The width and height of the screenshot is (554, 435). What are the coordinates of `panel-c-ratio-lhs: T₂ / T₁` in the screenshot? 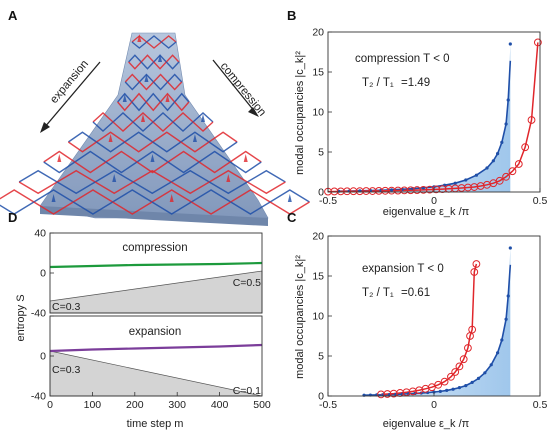 It's located at (378, 293).